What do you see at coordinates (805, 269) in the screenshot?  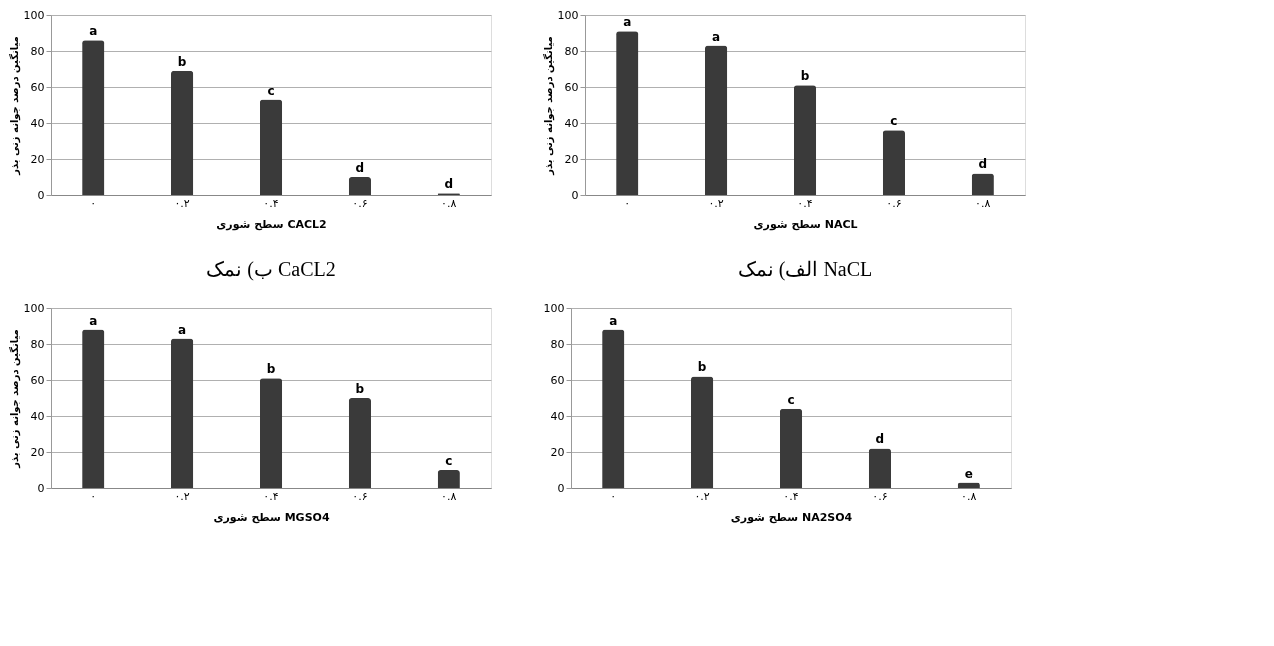 I see `text: الف) نمک NaCL` at bounding box center [805, 269].